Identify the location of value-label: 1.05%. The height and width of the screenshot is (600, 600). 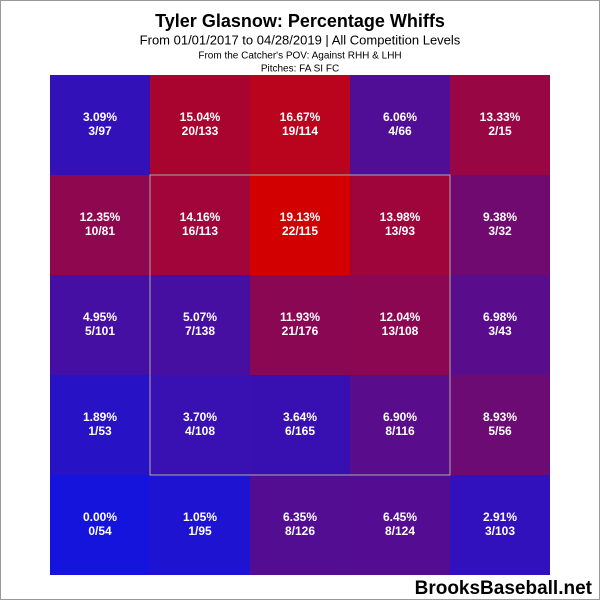
(200, 517).